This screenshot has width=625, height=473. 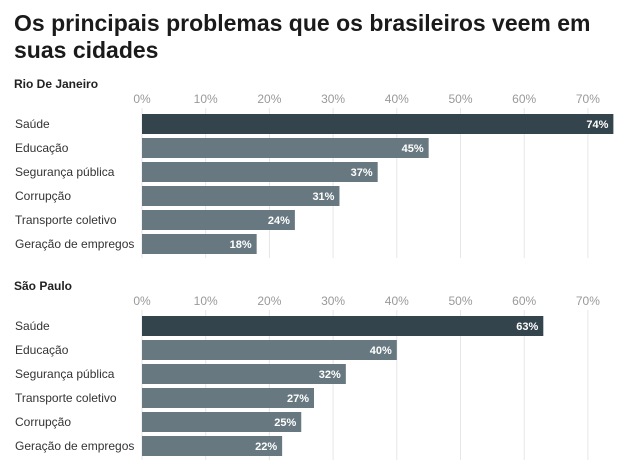 I want to click on category-label-sao-paulo-1: Educação, so click(x=42, y=350).